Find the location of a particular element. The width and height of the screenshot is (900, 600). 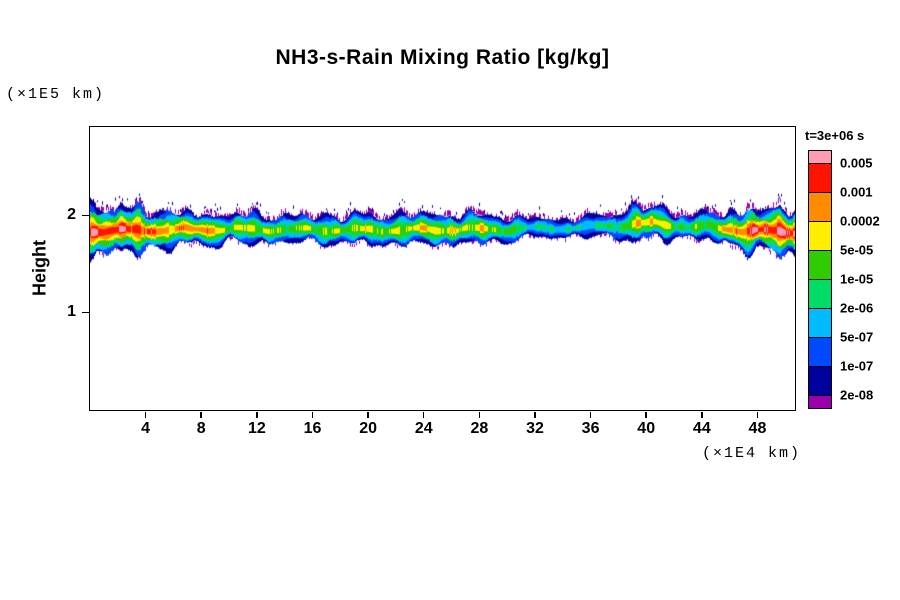

x-tick-label: 44 is located at coordinates (701, 428).